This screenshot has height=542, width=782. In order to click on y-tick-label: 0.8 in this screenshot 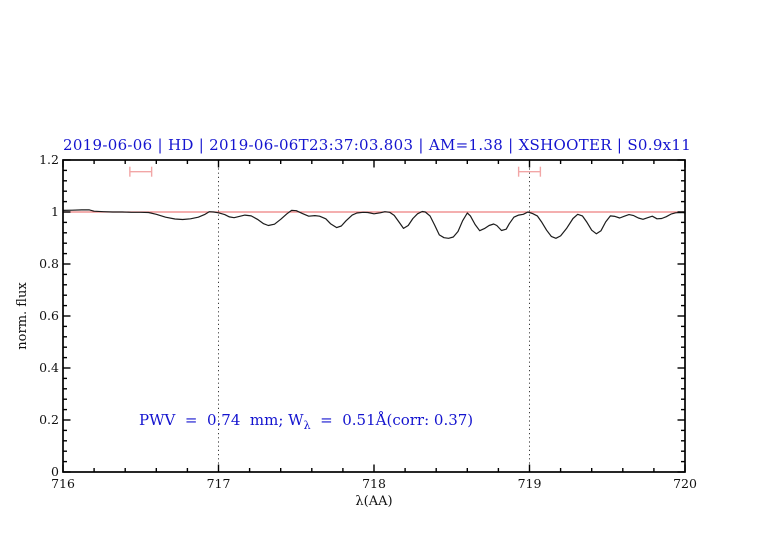, I will do `click(49, 263)`.